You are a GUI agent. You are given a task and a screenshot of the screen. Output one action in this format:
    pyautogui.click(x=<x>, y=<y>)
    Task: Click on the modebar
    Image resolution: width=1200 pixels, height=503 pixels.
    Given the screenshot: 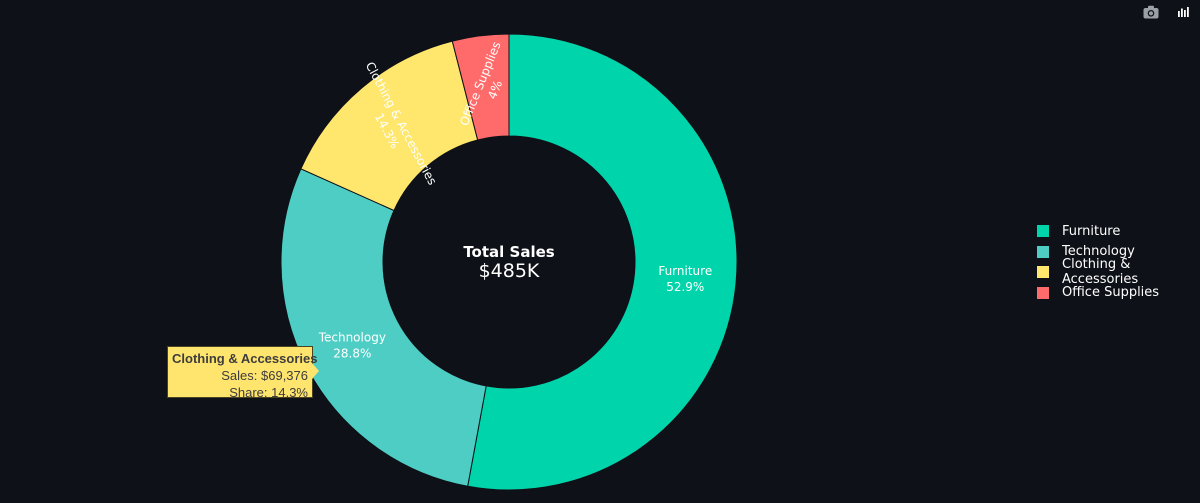 What is the action you would take?
    pyautogui.click(x=1167, y=12)
    